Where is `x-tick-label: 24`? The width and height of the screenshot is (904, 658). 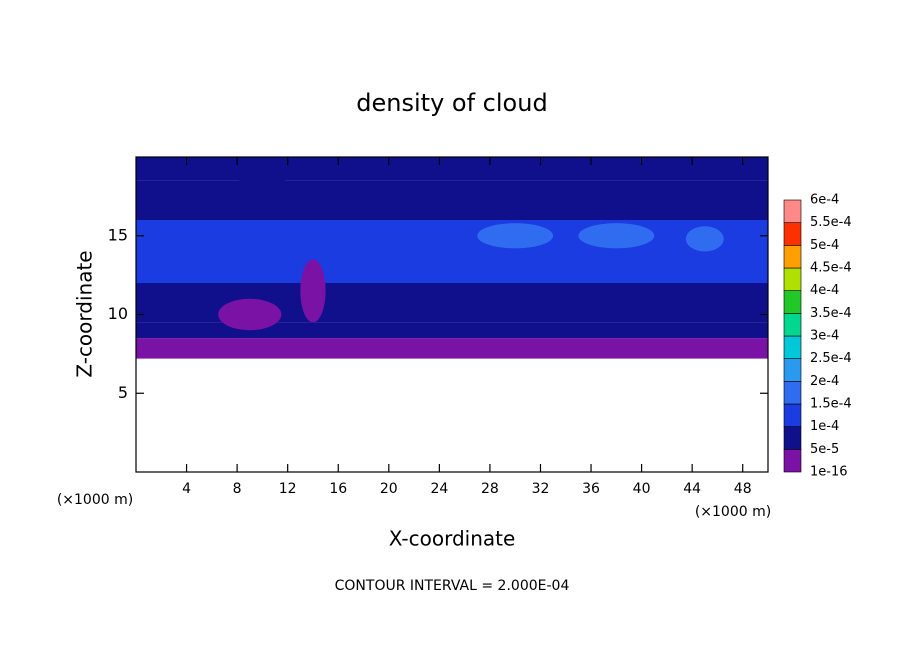 x-tick-label: 24 is located at coordinates (439, 489).